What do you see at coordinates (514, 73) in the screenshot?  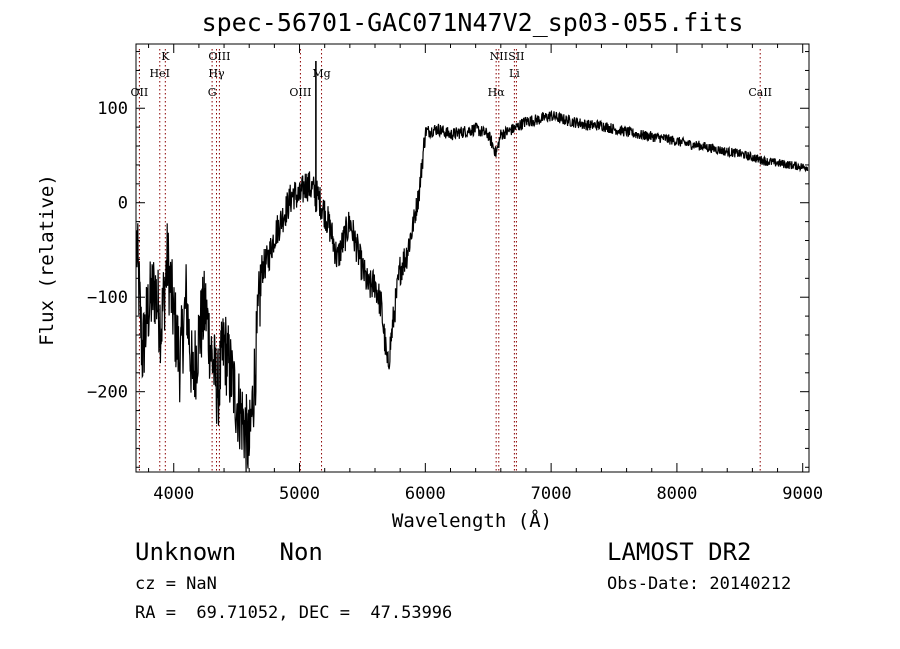 I see `spectral-line-label: Li` at bounding box center [514, 73].